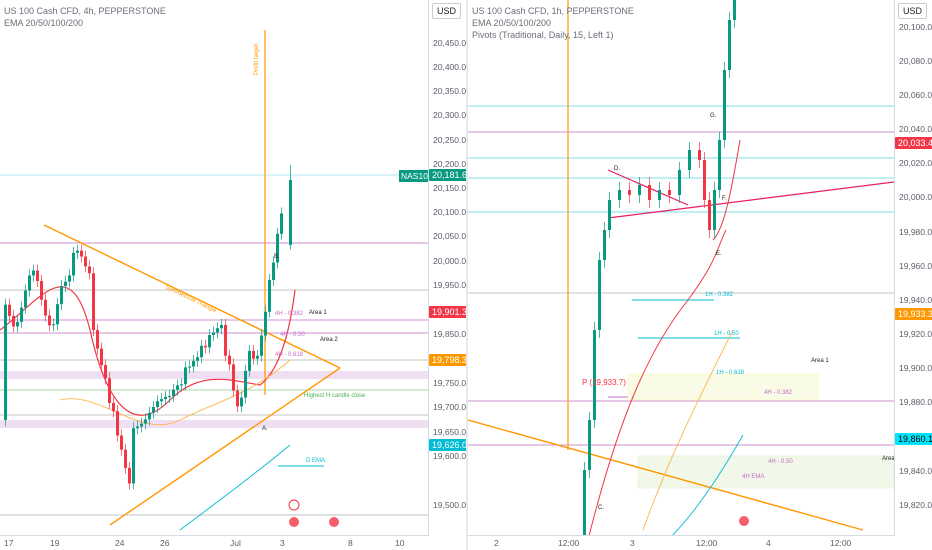 This screenshot has width=932, height=550. I want to click on ema-price-tag: 19,933.3, so click(913, 314).